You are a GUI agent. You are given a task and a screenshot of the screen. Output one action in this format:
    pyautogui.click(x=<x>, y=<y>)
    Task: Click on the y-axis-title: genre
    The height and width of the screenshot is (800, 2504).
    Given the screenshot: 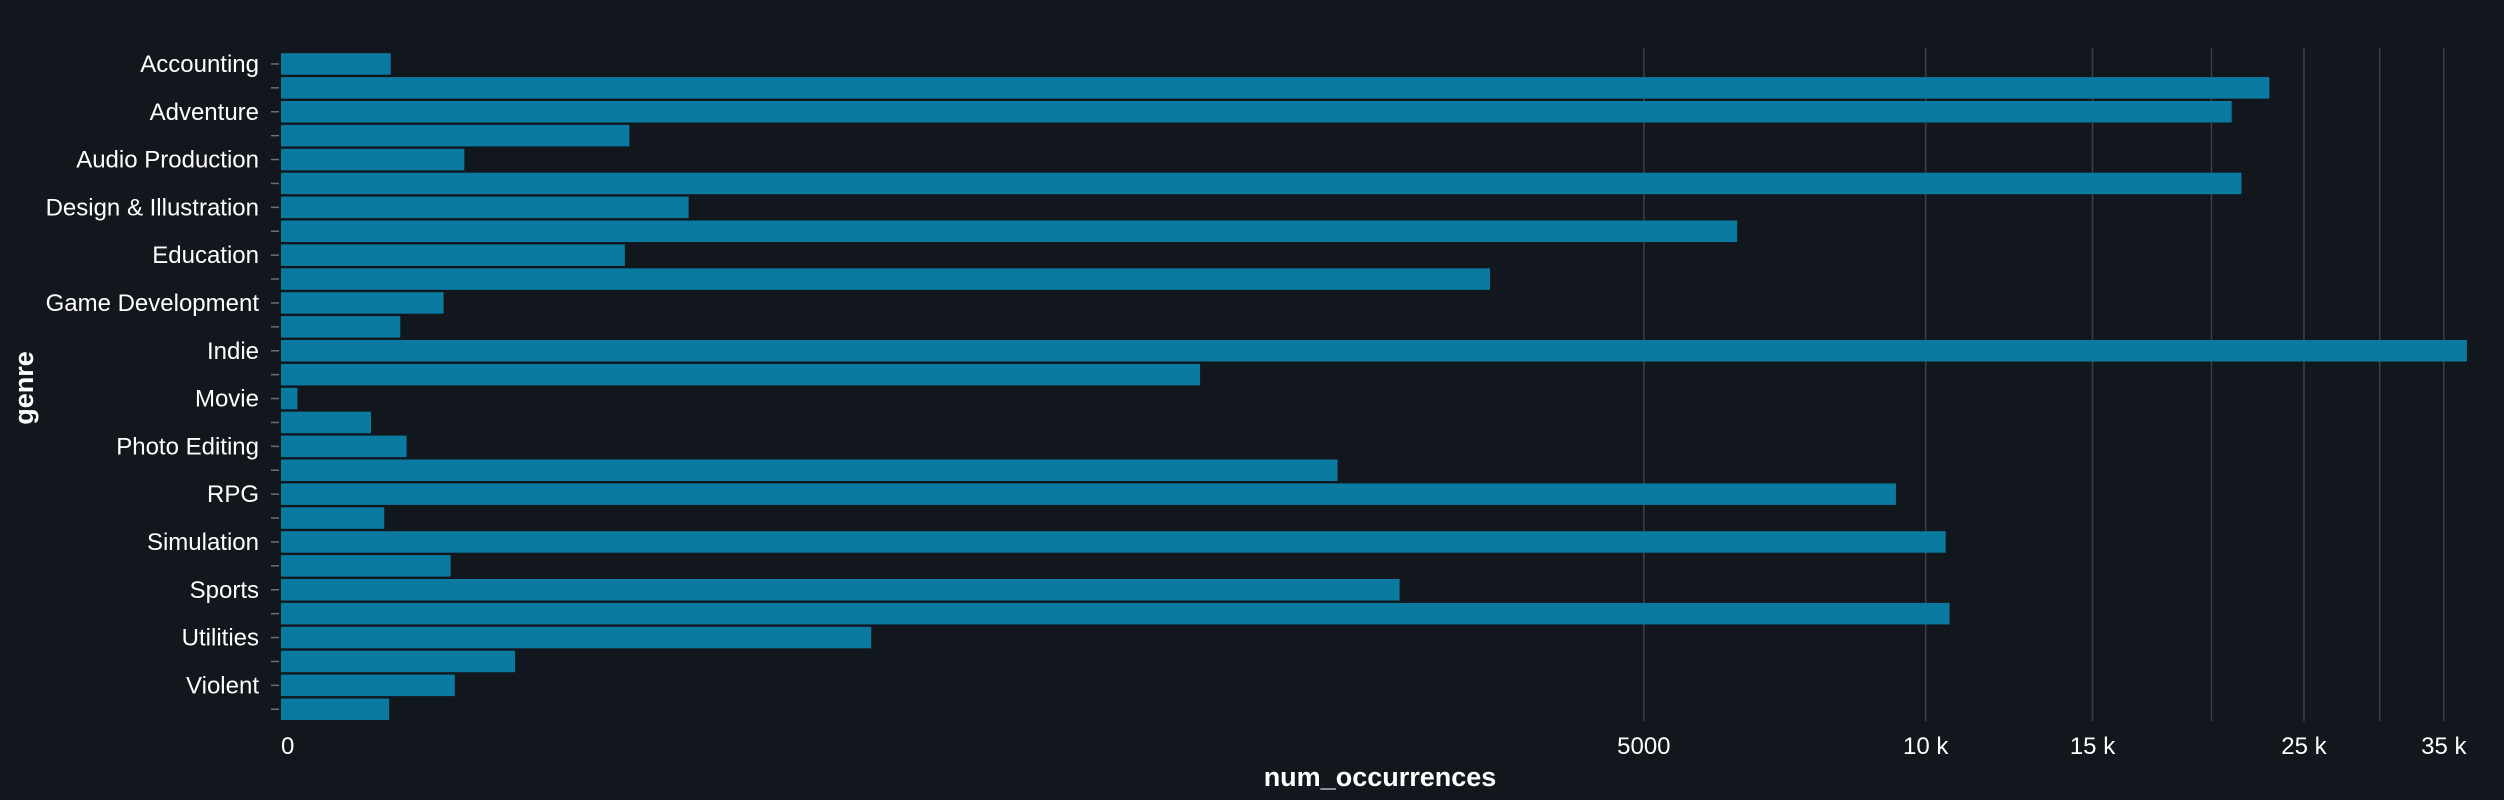 What is the action you would take?
    pyautogui.click(x=24, y=388)
    